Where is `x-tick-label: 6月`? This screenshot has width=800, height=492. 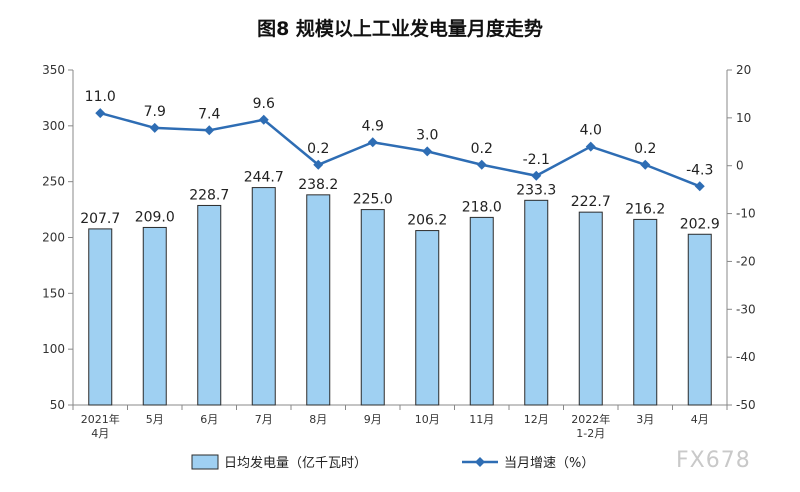
x-tick-label: 6月 is located at coordinates (209, 419).